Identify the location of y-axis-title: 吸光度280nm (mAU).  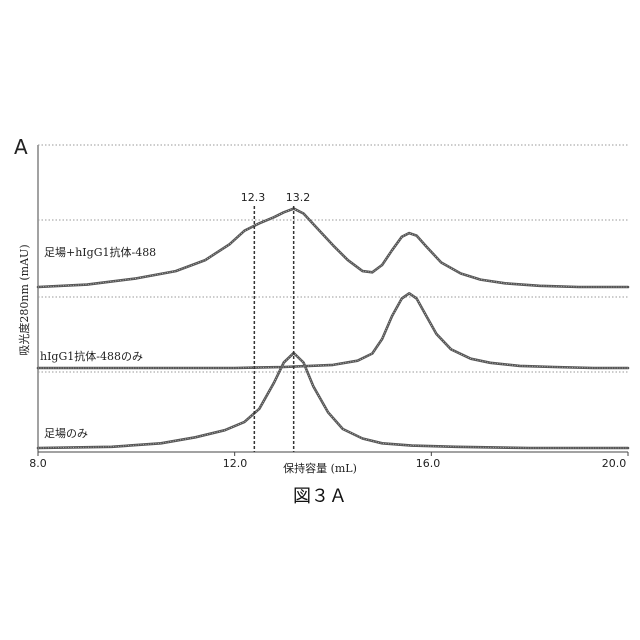
(24, 299).